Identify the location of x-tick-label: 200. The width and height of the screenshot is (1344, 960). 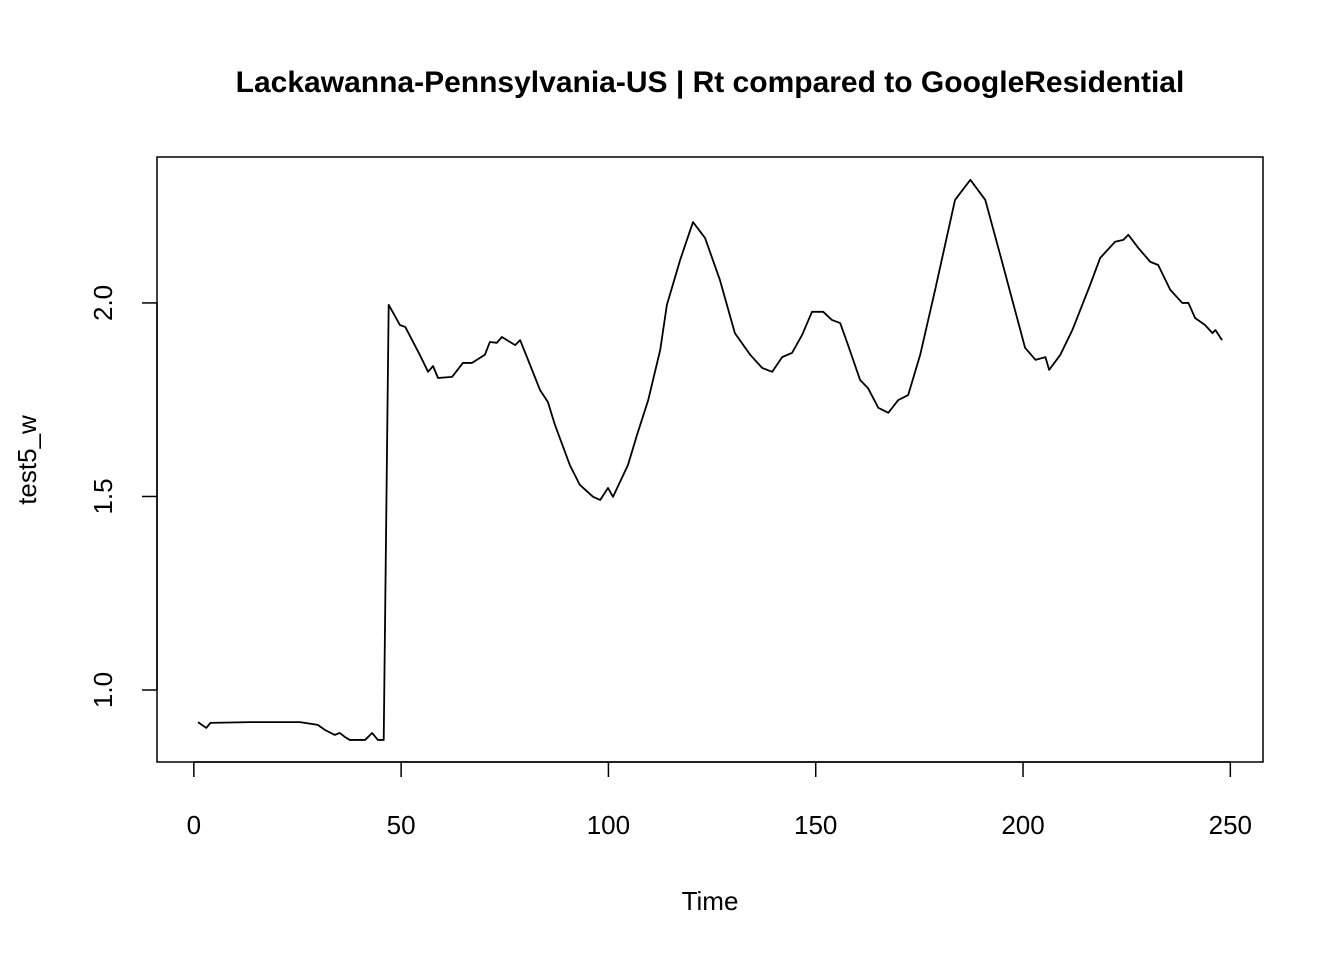
(1022, 825).